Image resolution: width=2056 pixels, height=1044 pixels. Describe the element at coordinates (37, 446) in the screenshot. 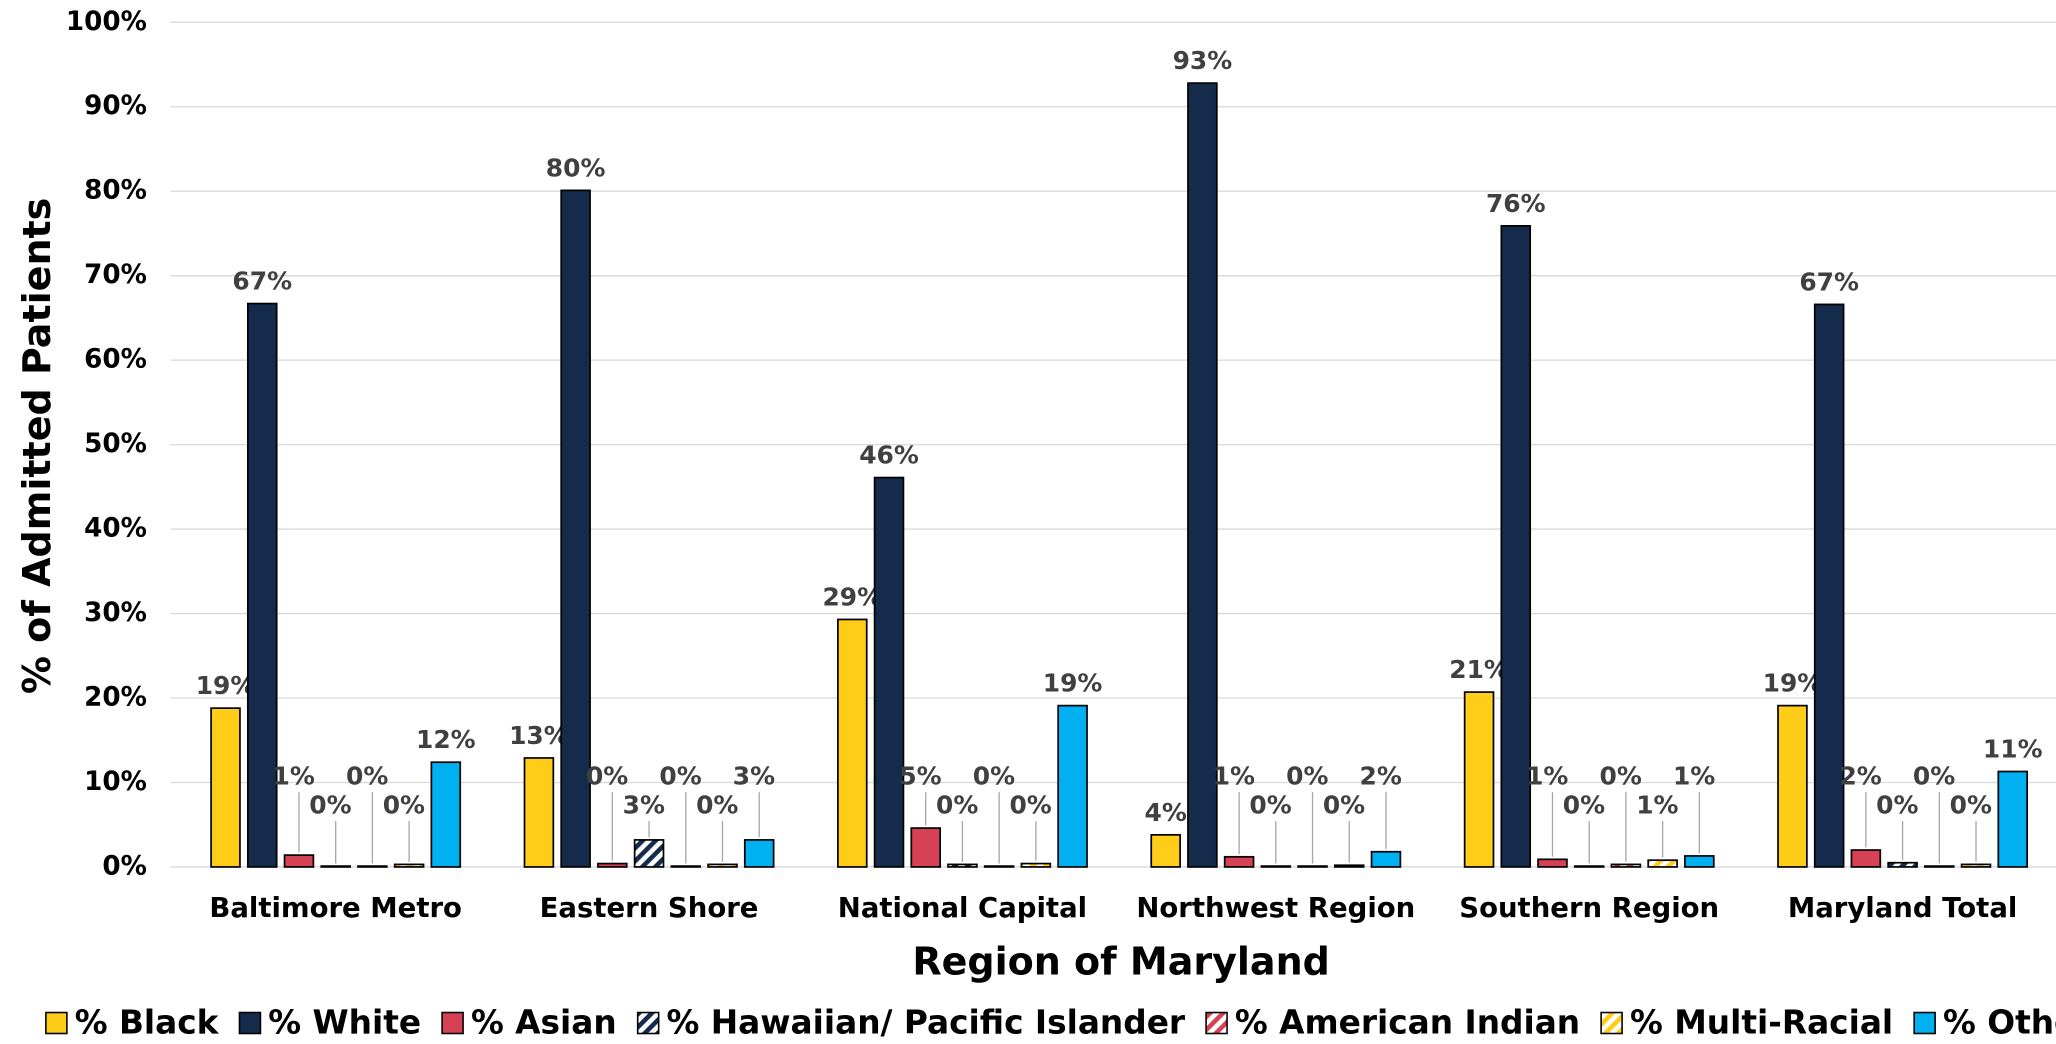

I see `y-axis-title: % of Admitted Patients` at that location.